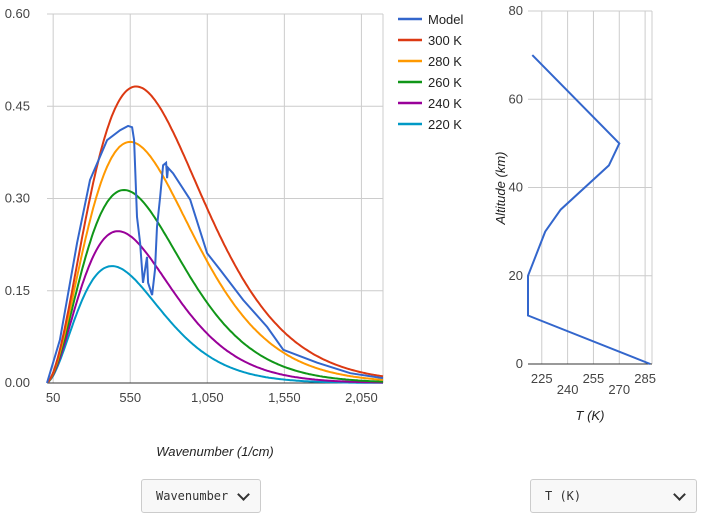 This screenshot has width=701, height=521. I want to click on x-axis-title: Wavenumber (1/cm), so click(215, 451).